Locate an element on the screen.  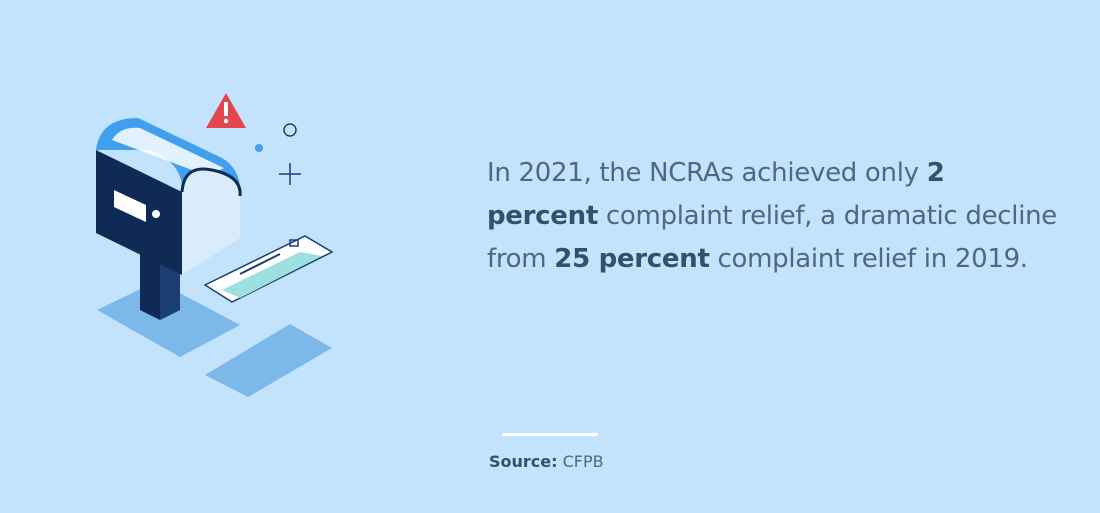
decor-plus is located at coordinates (290, 174).